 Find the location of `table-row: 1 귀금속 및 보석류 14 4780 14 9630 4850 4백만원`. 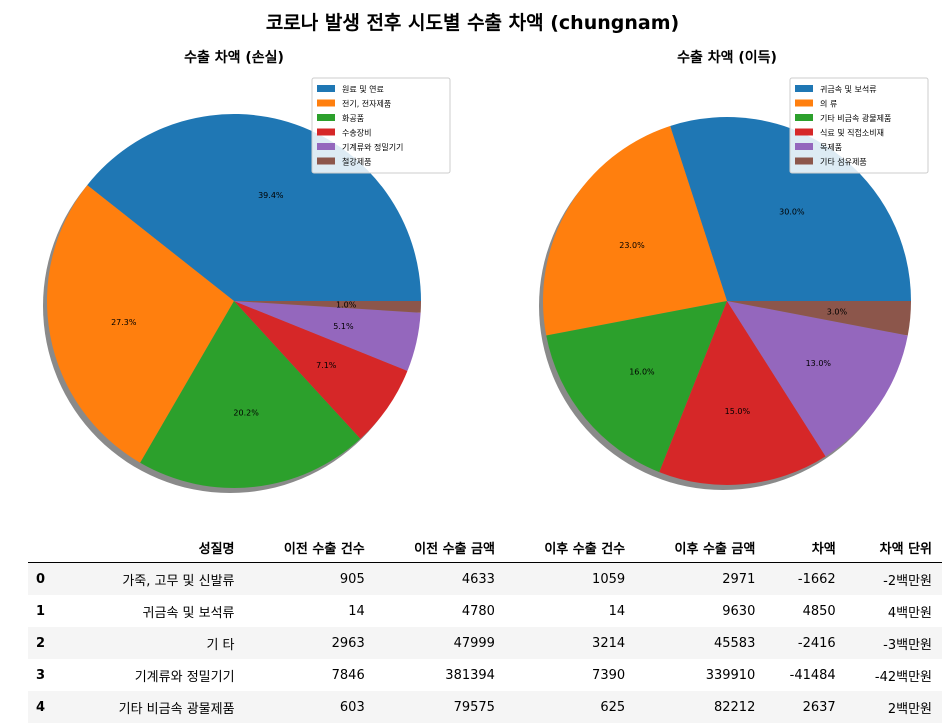

table-row: 1 귀금속 및 보석류 14 4780 14 9630 4850 4백만원 is located at coordinates (485, 611).